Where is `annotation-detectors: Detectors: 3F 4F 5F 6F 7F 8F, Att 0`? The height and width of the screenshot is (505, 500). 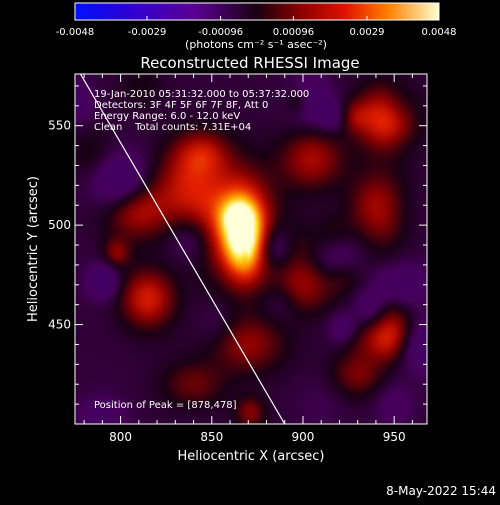 annotation-detectors: Detectors: 3F 4F 5F 6F 7F 8F, Att 0 is located at coordinates (181, 105).